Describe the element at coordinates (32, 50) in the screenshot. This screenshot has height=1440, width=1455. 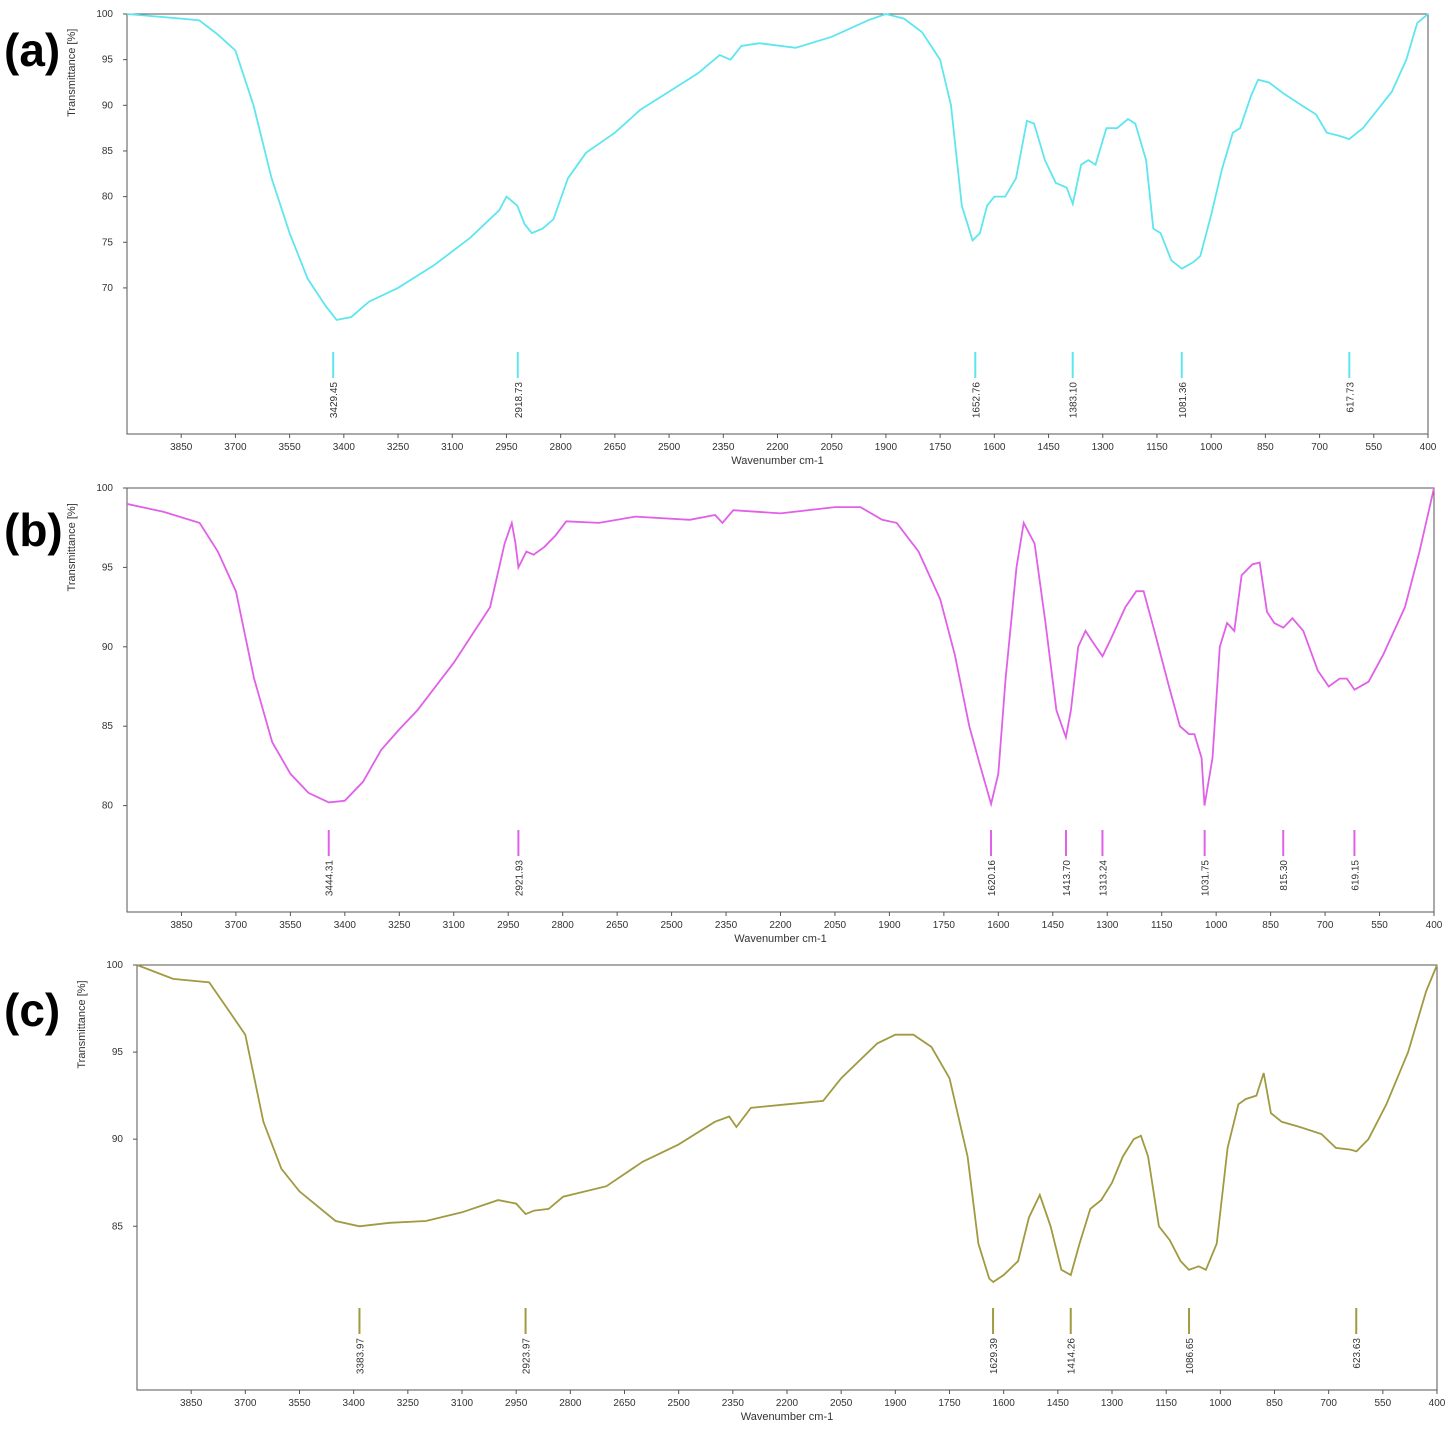
I see `panel-label: (a)` at that location.